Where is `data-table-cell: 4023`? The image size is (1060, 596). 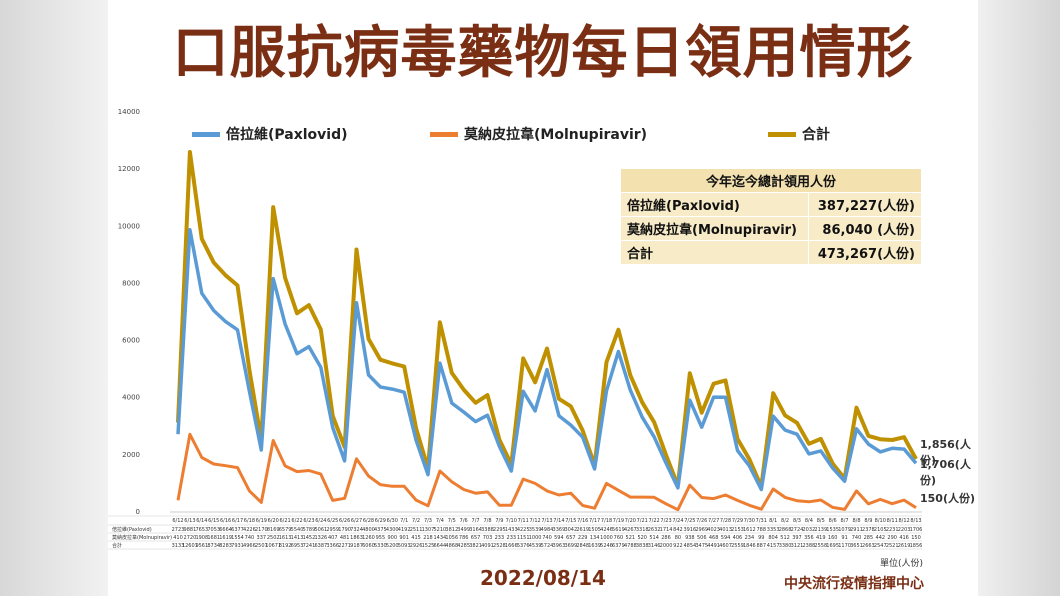
data-table-cell: 4023 is located at coordinates (713, 530).